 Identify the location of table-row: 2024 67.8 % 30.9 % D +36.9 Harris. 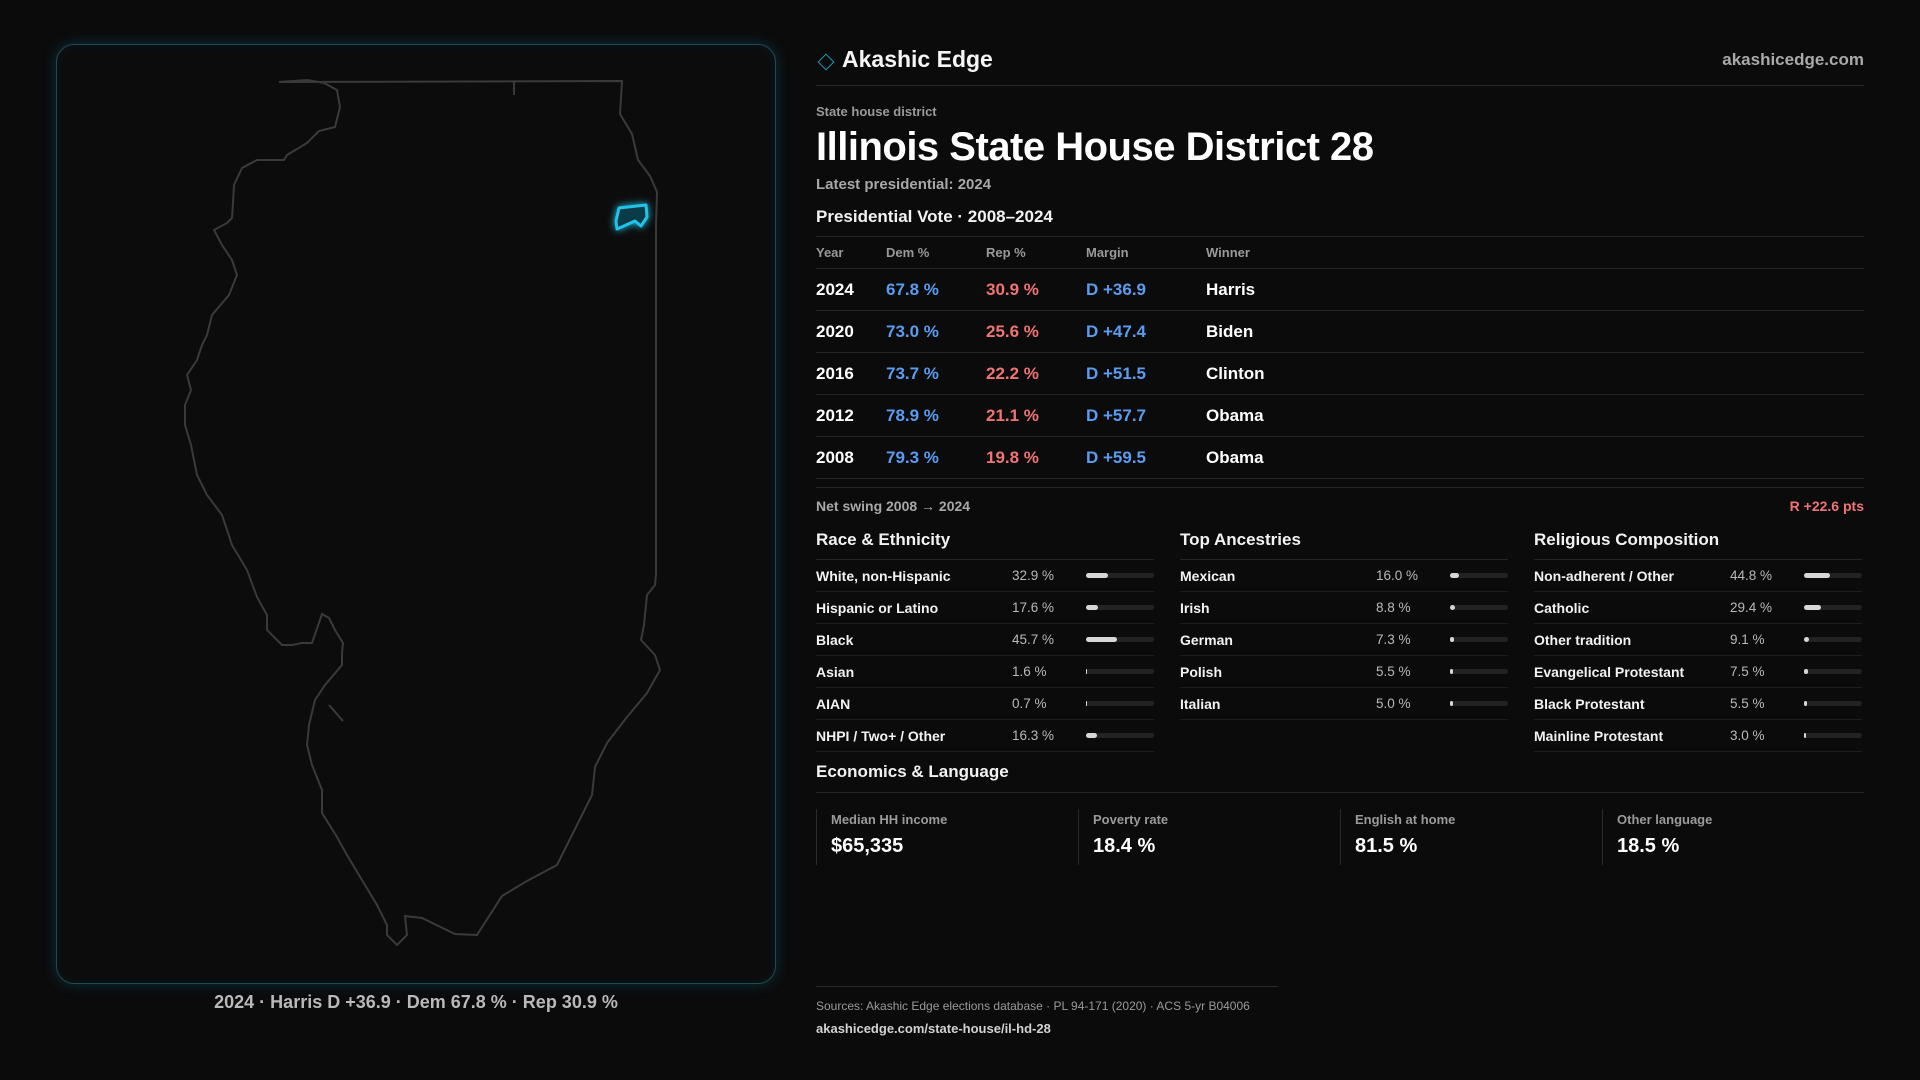
(1340, 289).